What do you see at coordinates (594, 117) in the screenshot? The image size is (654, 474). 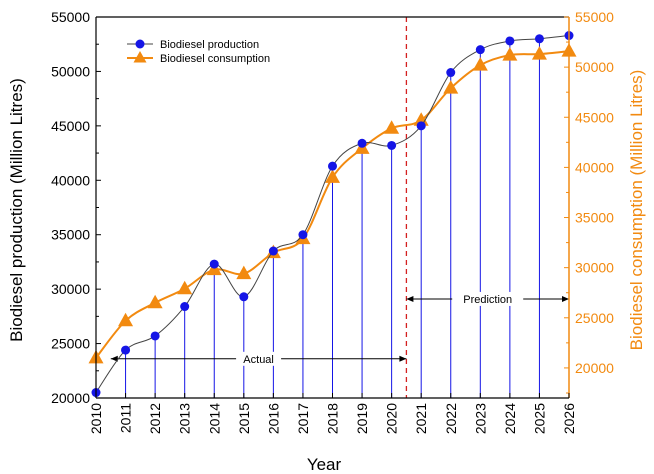 I see `right-tick-label: 45000` at bounding box center [594, 117].